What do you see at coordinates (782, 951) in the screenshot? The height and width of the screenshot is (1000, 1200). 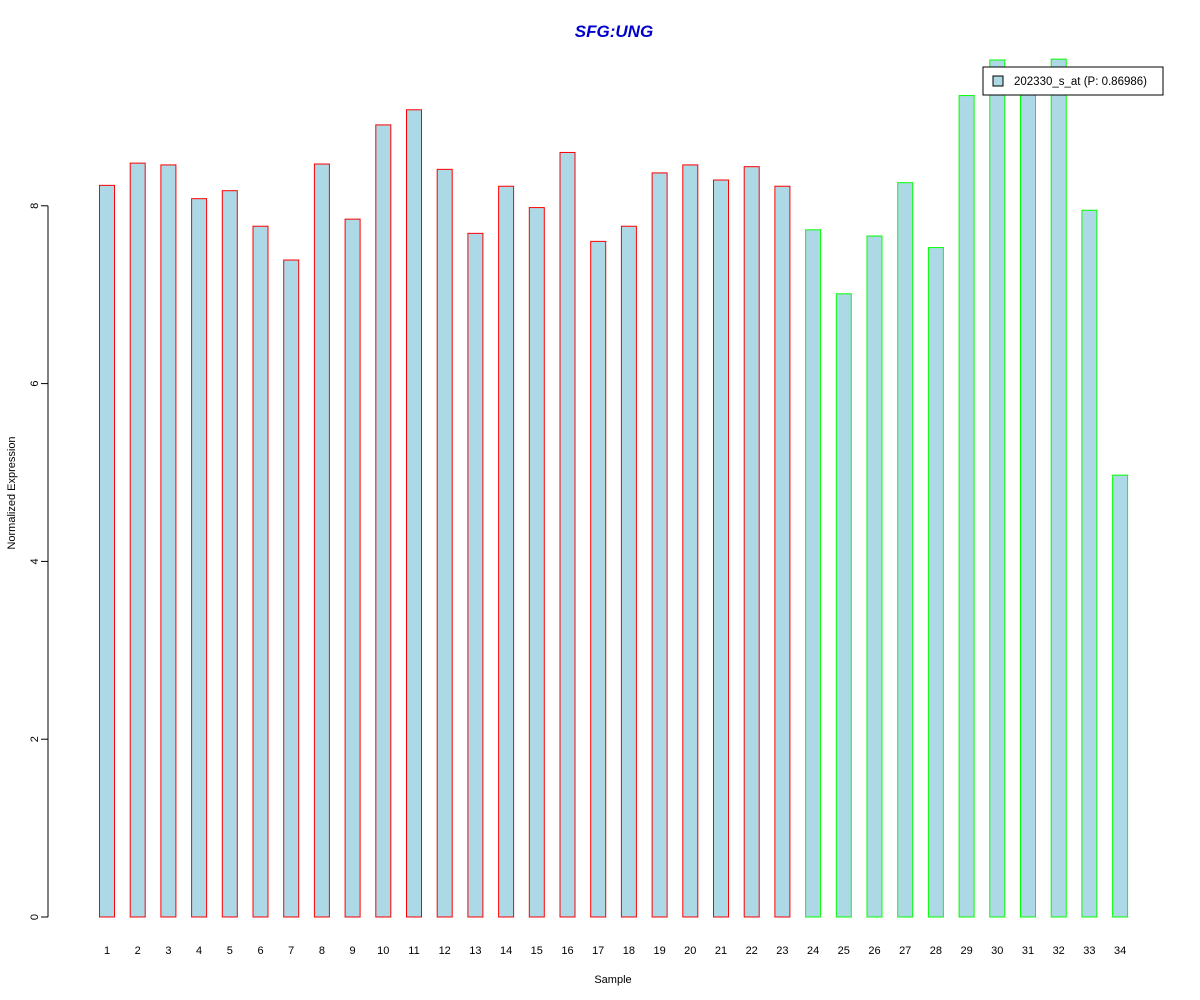 I see `x-tick-label: 23` at bounding box center [782, 951].